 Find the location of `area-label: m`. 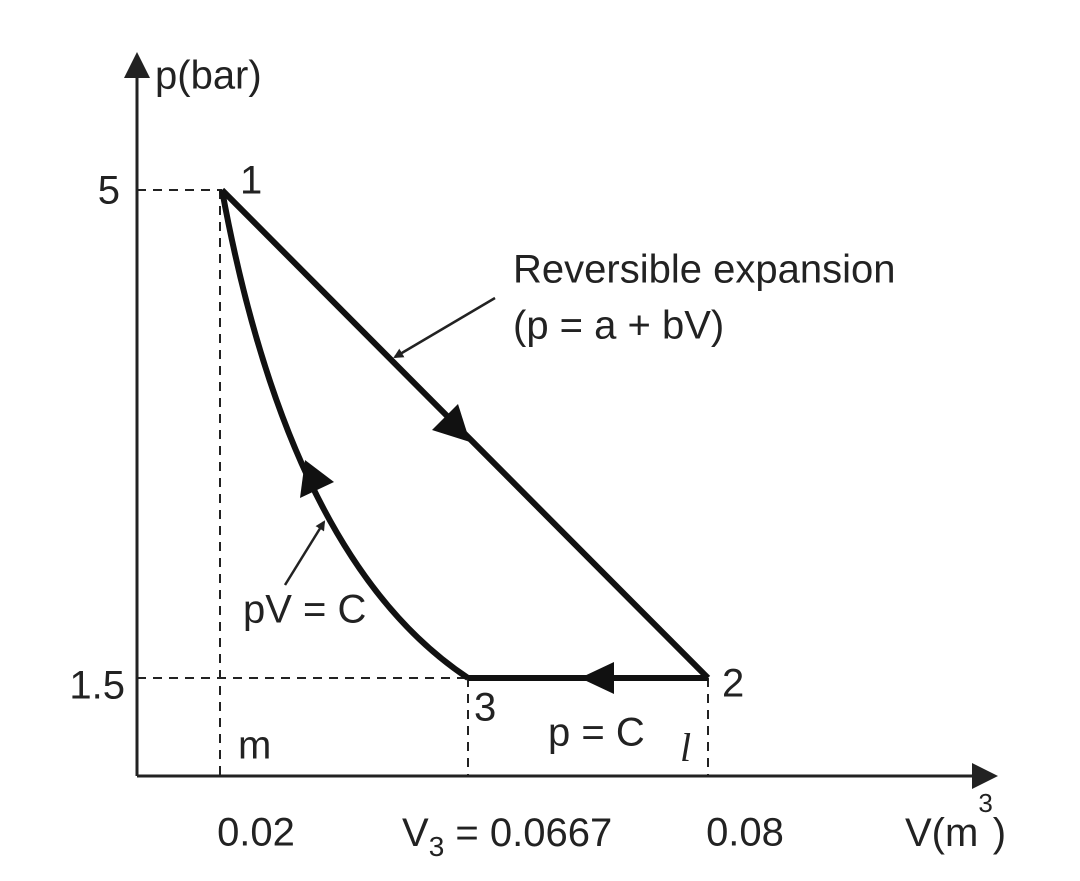

area-label: m is located at coordinates (254, 746).